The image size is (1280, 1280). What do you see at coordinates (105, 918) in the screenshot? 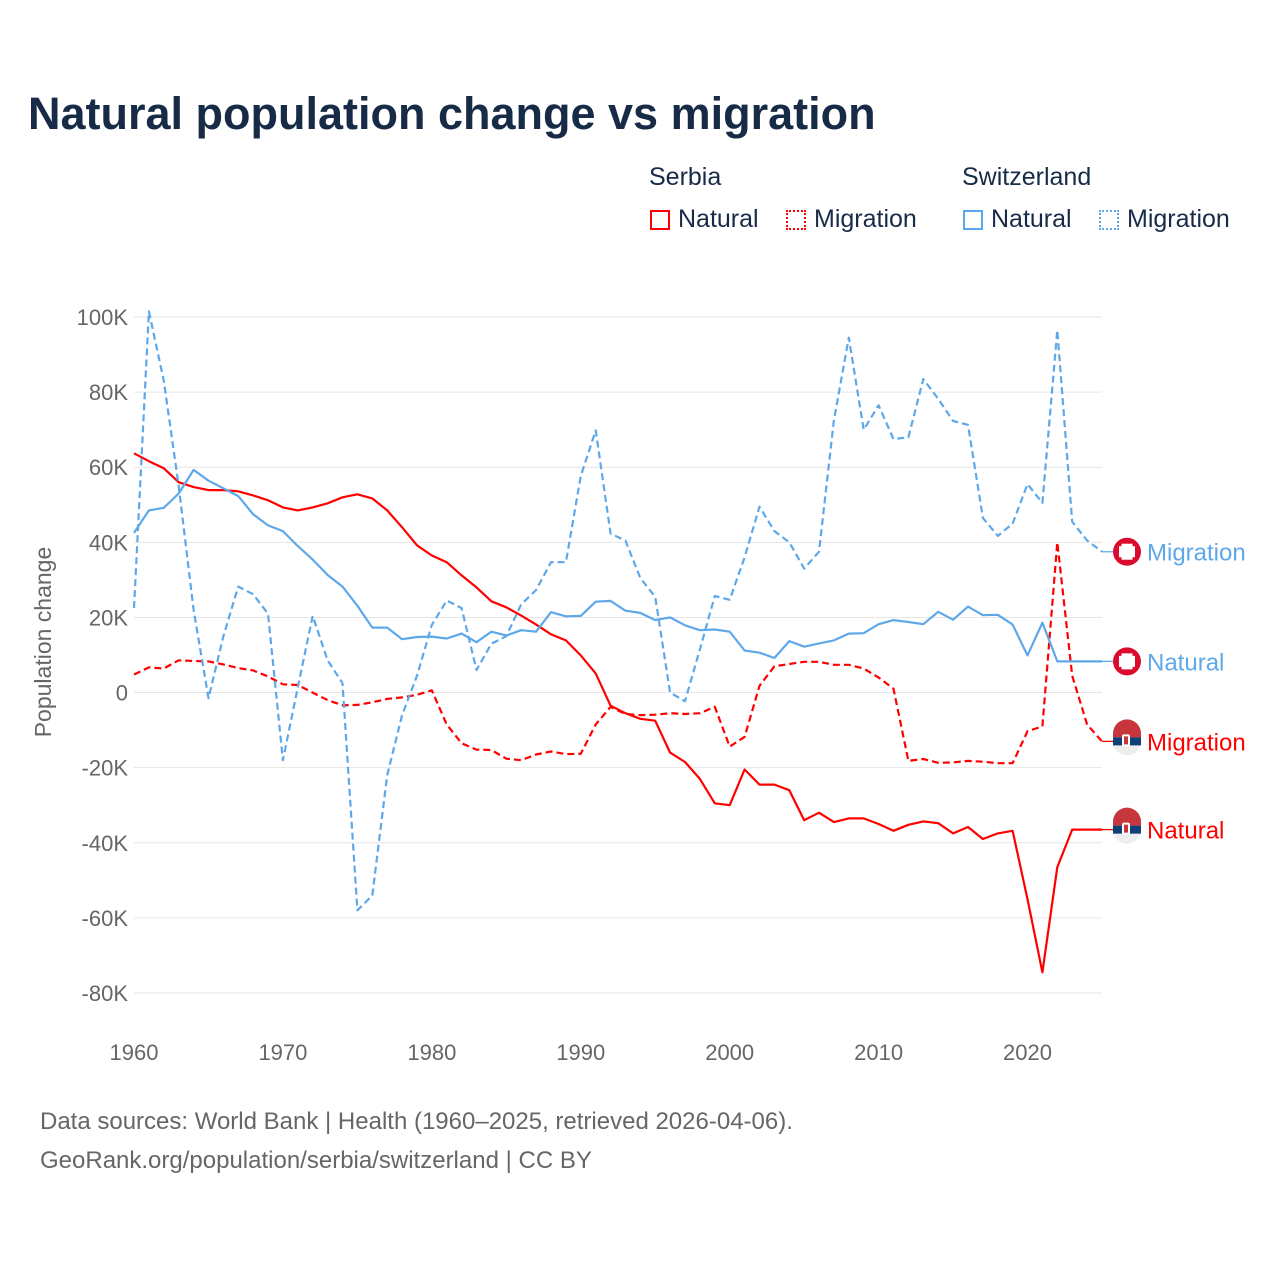
I see `y-tick-label: -60K` at bounding box center [105, 918].